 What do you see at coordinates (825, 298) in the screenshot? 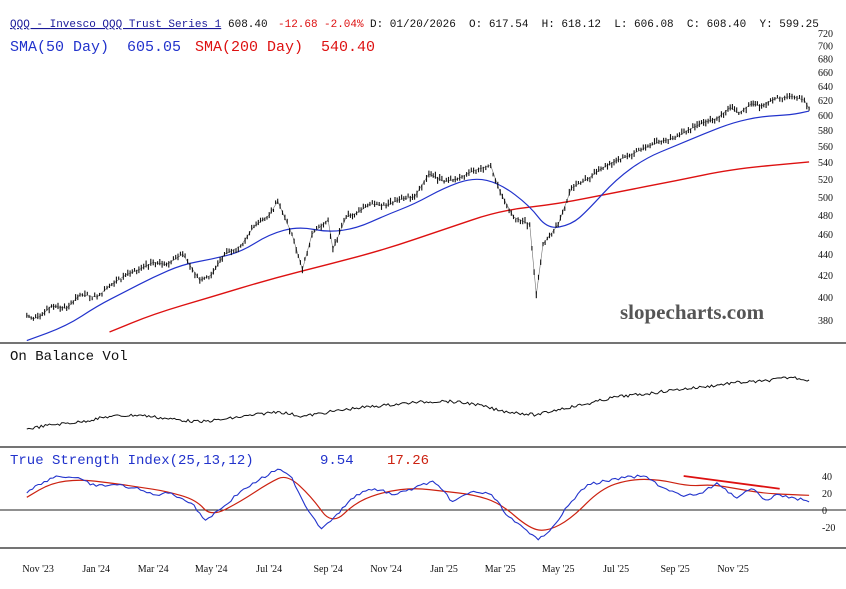
I see `price-y-tick-label: 400` at bounding box center [825, 298].